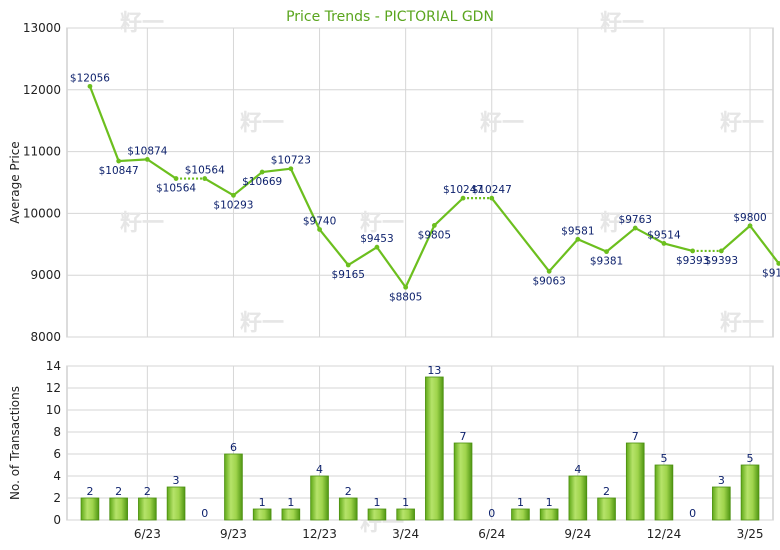 This screenshot has width=780, height=550. Describe the element at coordinates (749, 218) in the screenshot. I see `price-data-label: $9800` at that location.